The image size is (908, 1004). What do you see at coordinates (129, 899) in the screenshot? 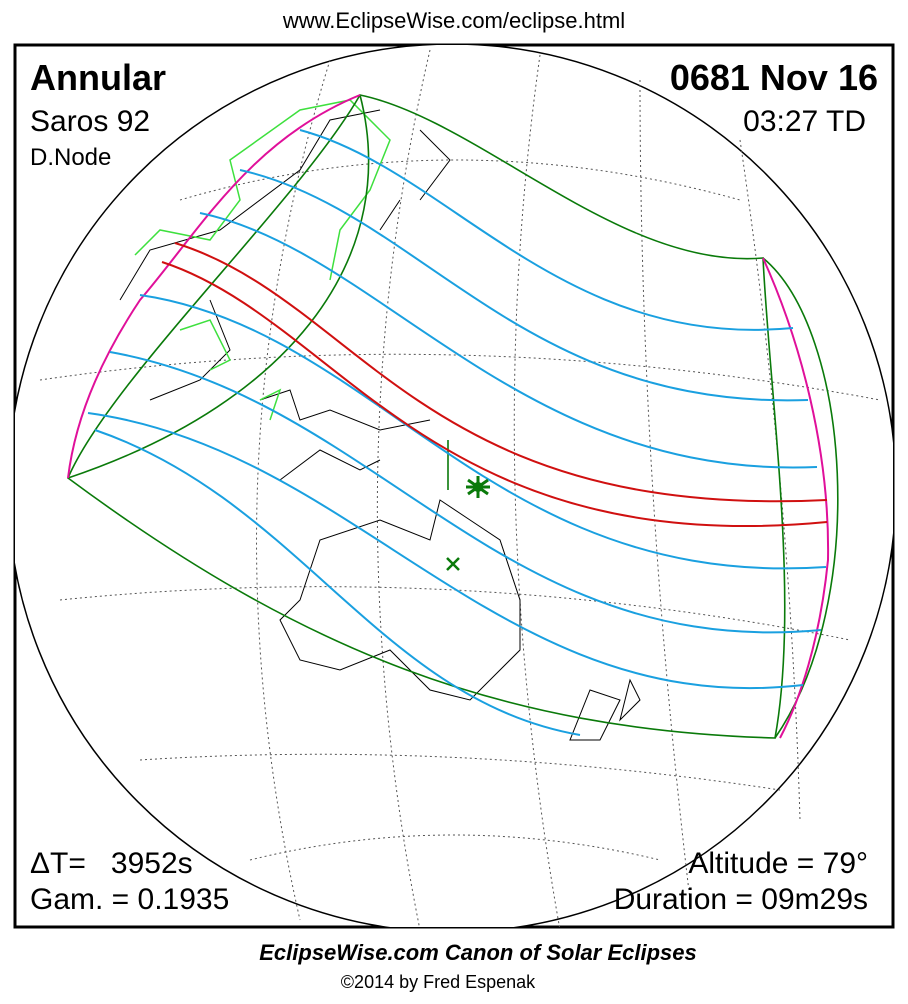
I see `gamma: Gam. = 0.1935` at bounding box center [129, 899].